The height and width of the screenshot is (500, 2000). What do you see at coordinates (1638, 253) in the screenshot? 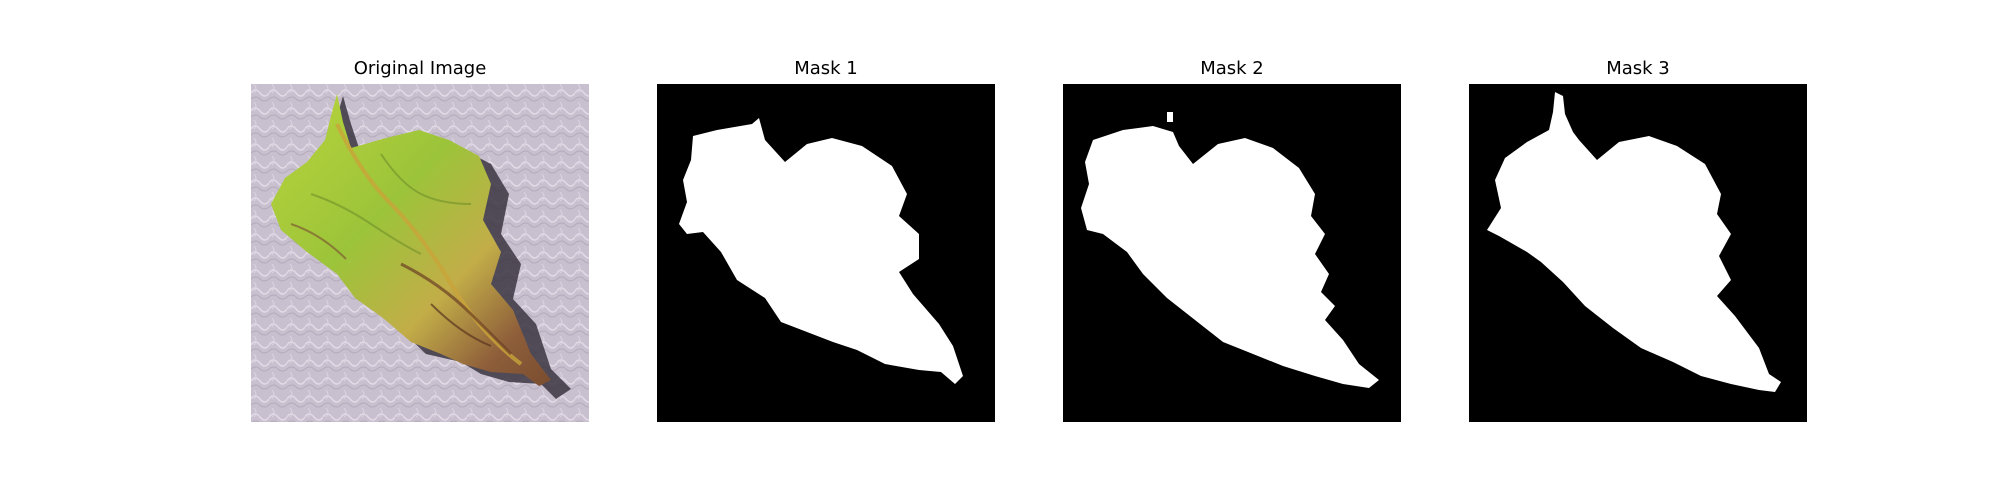
I see `mask-3-image` at bounding box center [1638, 253].